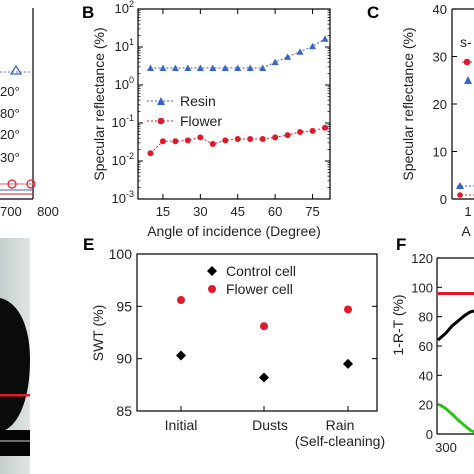 The width and height of the screenshot is (474, 474). I want to click on y-tick-label: 102, so click(124, 8).